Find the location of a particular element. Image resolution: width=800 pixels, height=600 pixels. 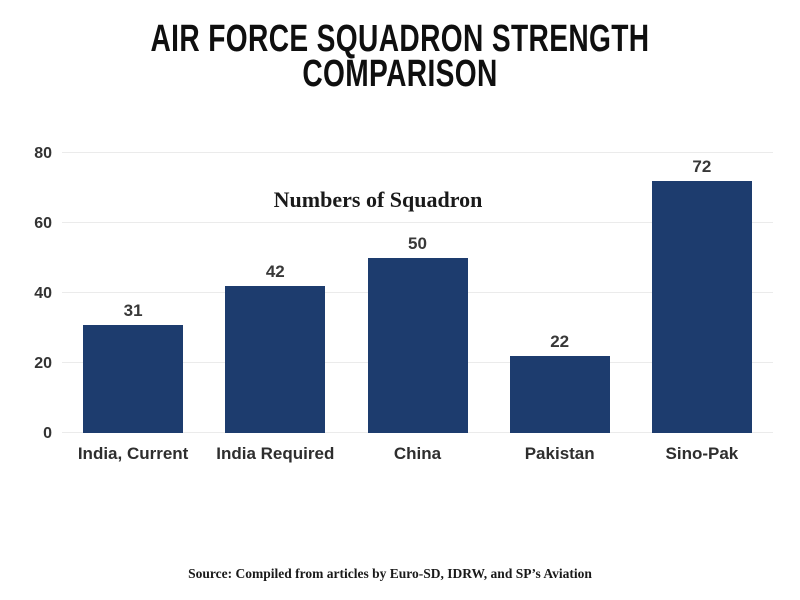

bar-value-label: 22 is located at coordinates (560, 341).